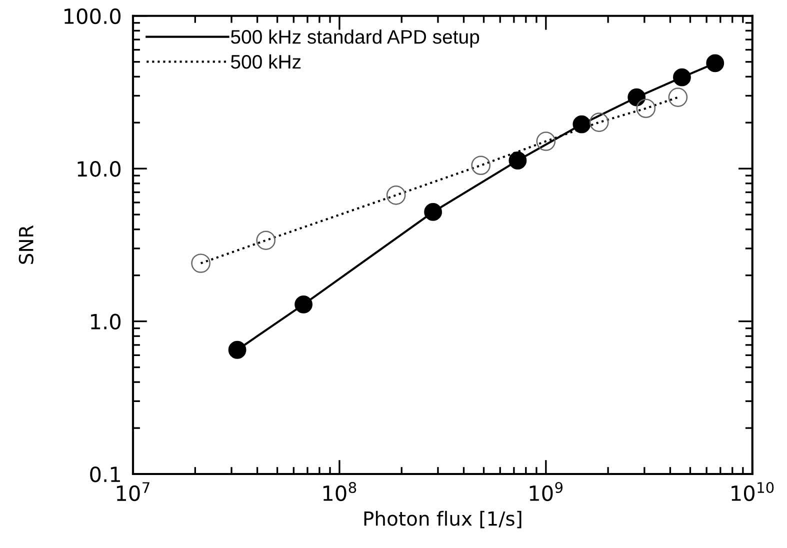 This screenshot has height=548, width=787. Describe the element at coordinates (266, 61) in the screenshot. I see `legend-label: 500 kHz` at that location.